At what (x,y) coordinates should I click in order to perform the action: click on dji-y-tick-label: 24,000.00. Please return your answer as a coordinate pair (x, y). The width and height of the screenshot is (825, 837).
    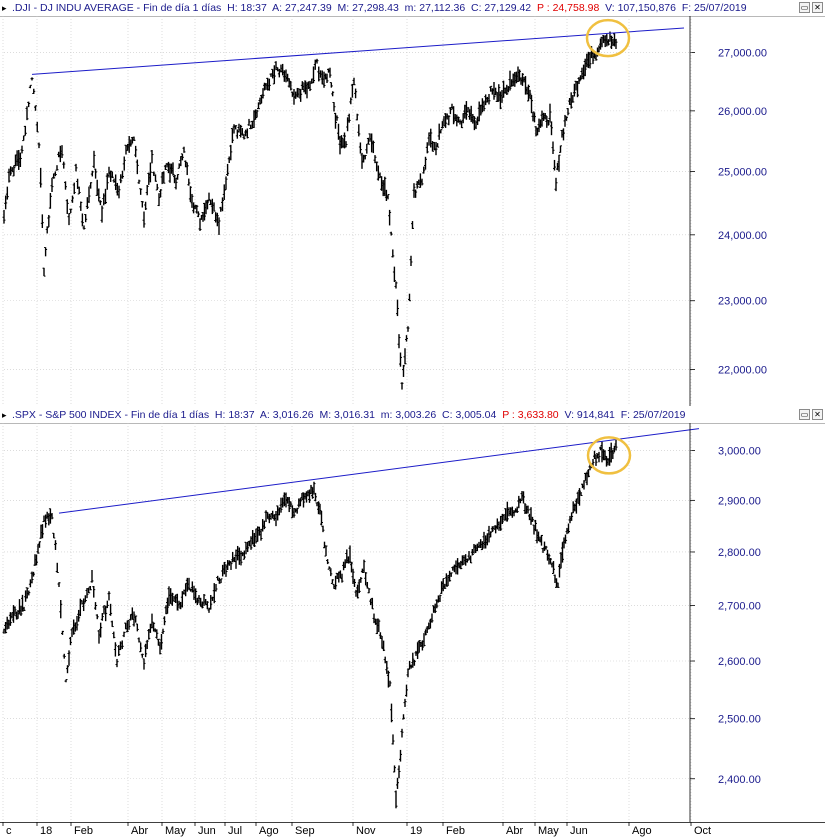
    Looking at the image, I should click on (742, 236).